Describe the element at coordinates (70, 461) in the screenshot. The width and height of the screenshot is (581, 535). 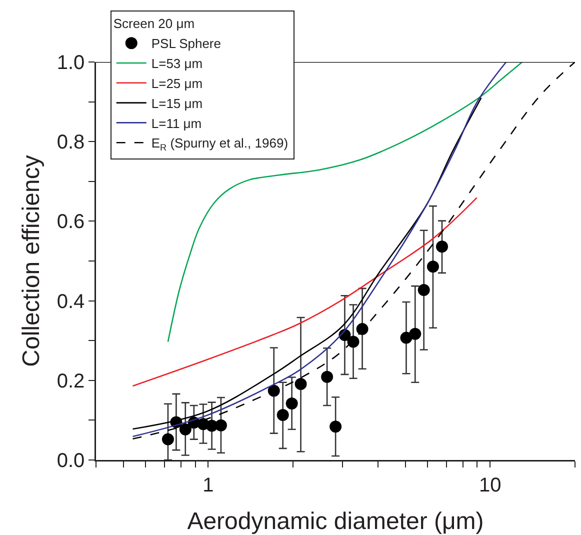
I see `y-tick-label: 0.0` at that location.